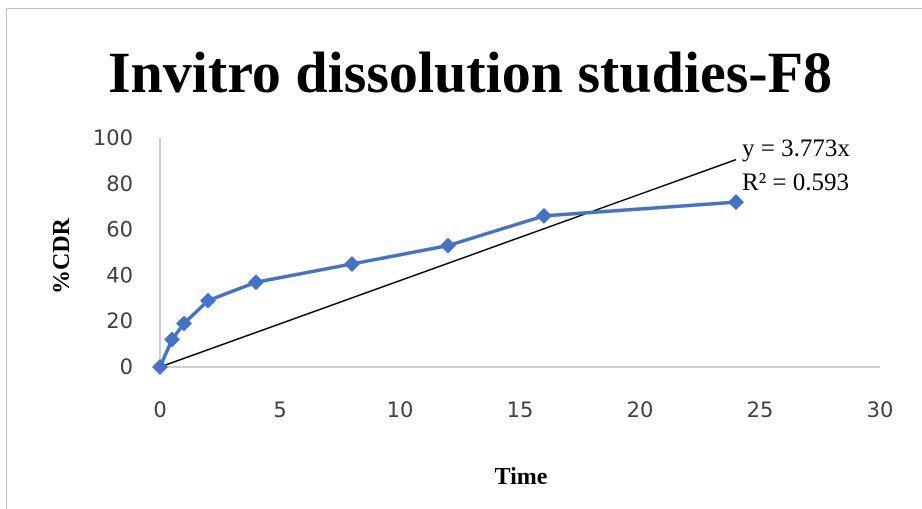 The height and width of the screenshot is (509, 922). What do you see at coordinates (159, 410) in the screenshot?
I see `x-tick-label: 0` at bounding box center [159, 410].